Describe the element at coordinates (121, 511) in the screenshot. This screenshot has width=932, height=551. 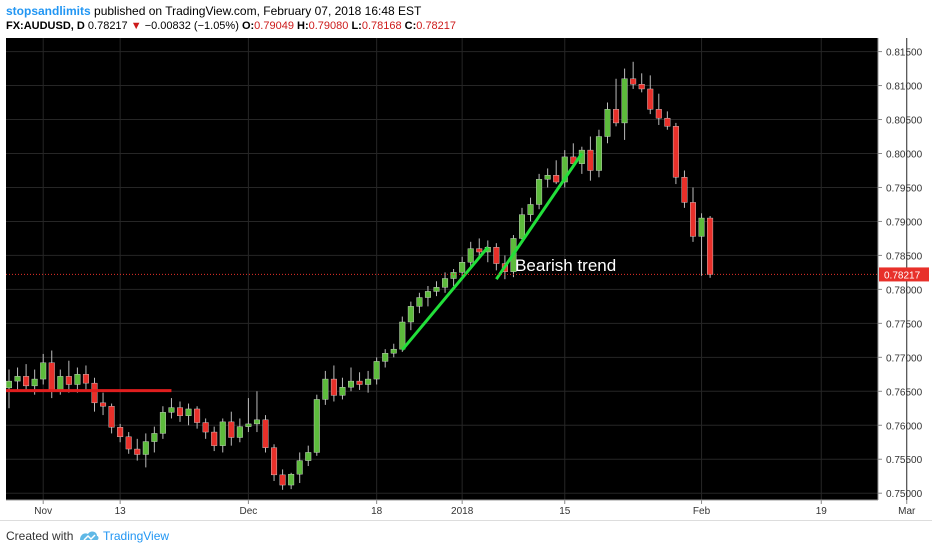
I see `x-tick-label: 13` at that location.